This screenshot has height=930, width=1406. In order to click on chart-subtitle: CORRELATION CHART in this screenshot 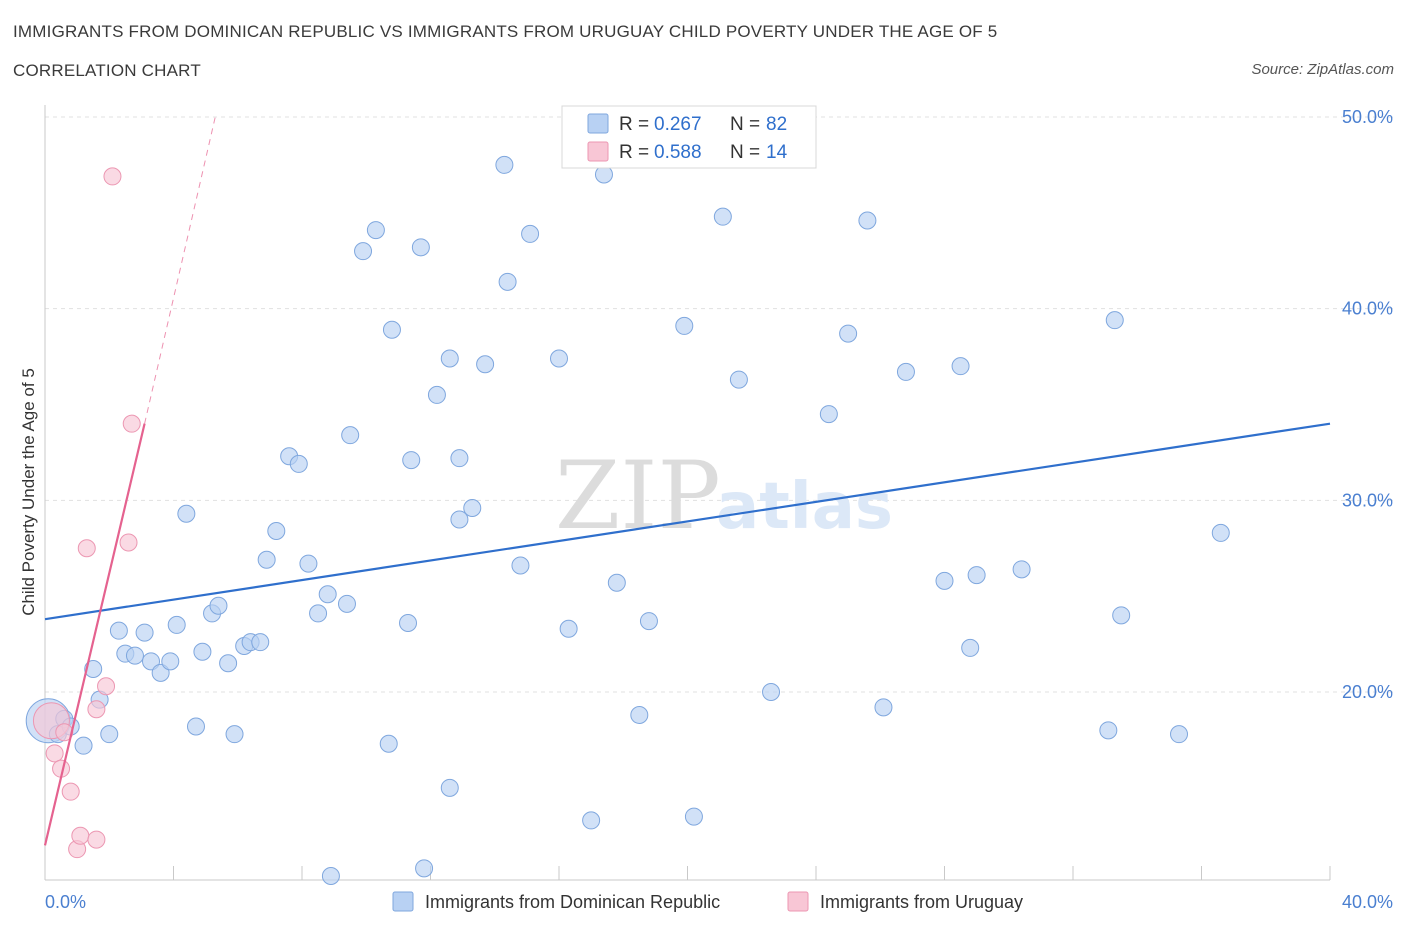, I will do `click(107, 70)`.